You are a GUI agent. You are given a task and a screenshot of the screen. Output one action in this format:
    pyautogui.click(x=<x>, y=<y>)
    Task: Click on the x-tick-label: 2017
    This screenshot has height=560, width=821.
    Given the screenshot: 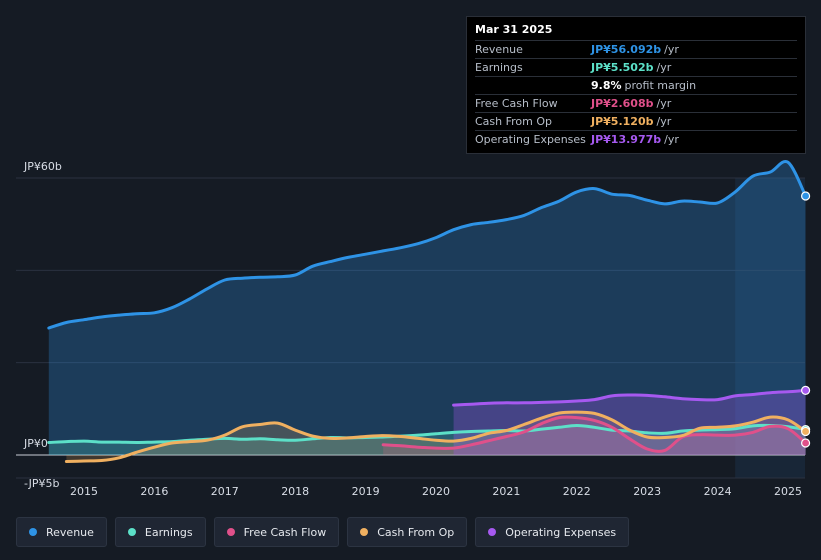 What is the action you would take?
    pyautogui.click(x=225, y=491)
    